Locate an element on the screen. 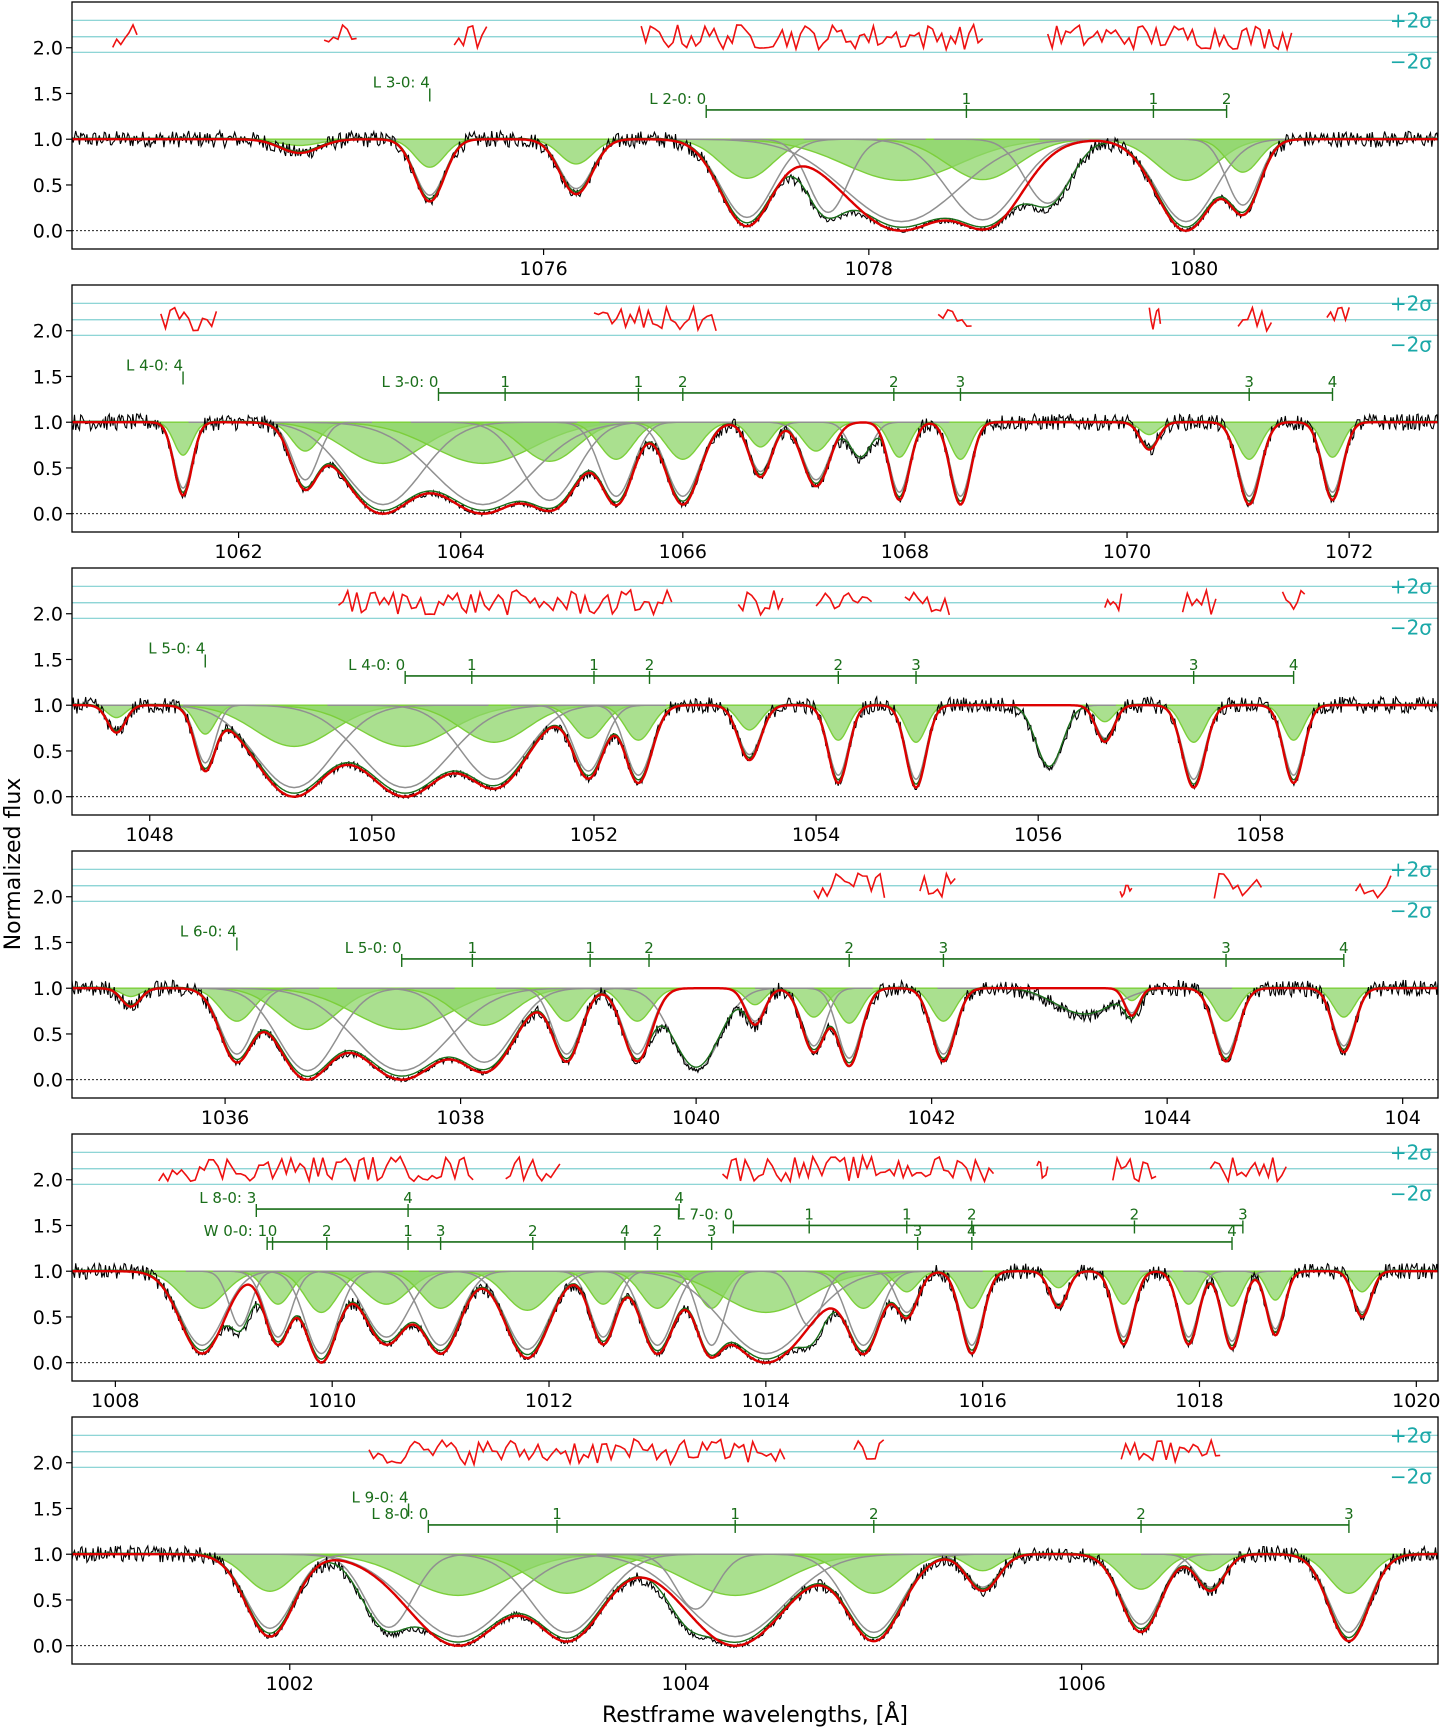  transition-label: L 8-0: 0 is located at coordinates (399, 1514).